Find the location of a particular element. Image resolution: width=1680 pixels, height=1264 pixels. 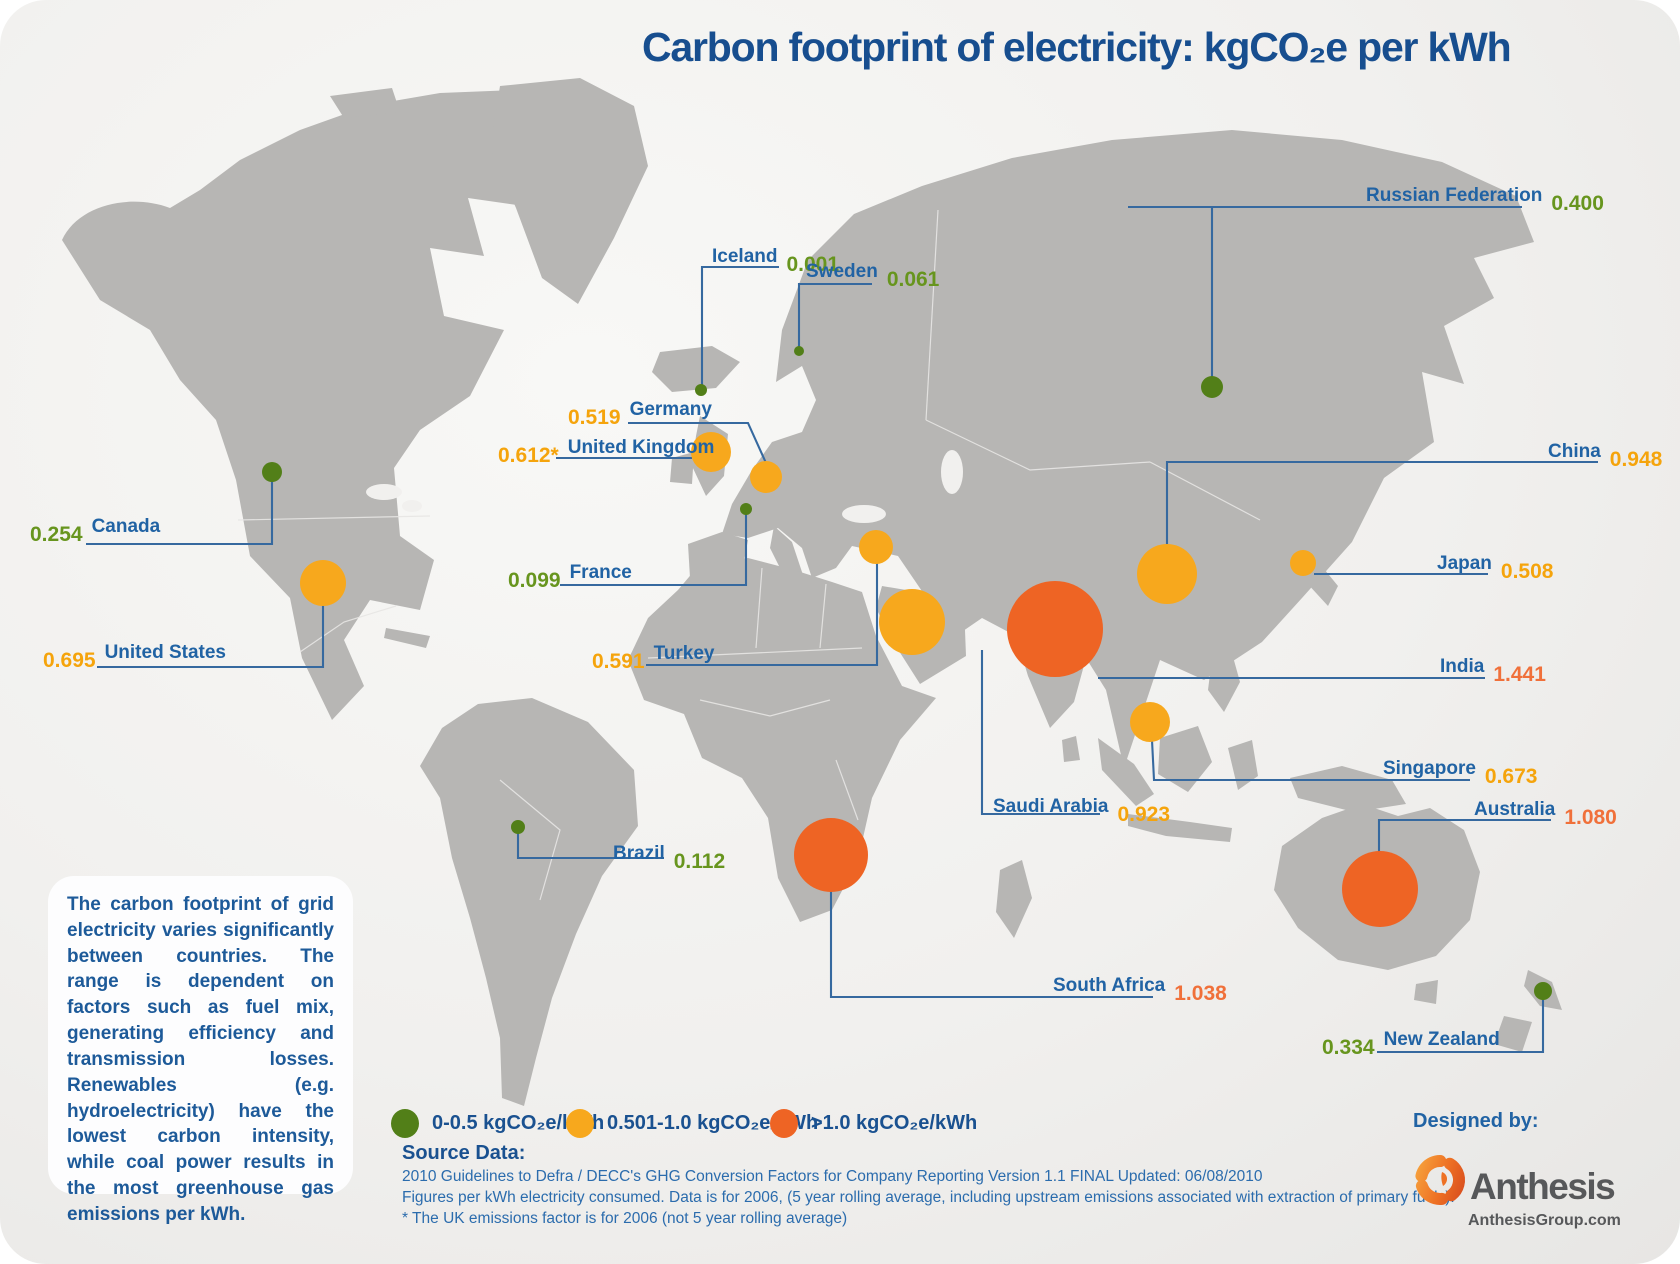

country-name: Russian Federation is located at coordinates (1454, 195).